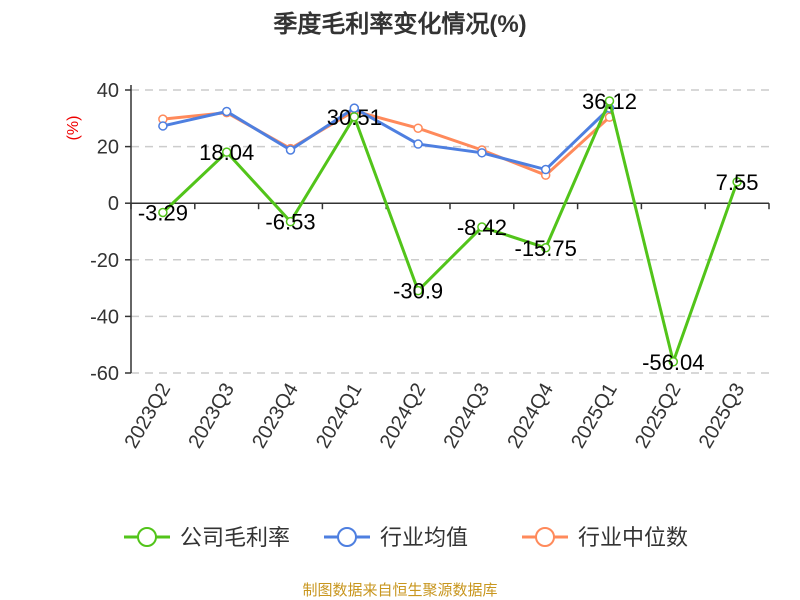 Image resolution: width=800 pixels, height=600 pixels. I want to click on data-label: -3.29, so click(163, 213).